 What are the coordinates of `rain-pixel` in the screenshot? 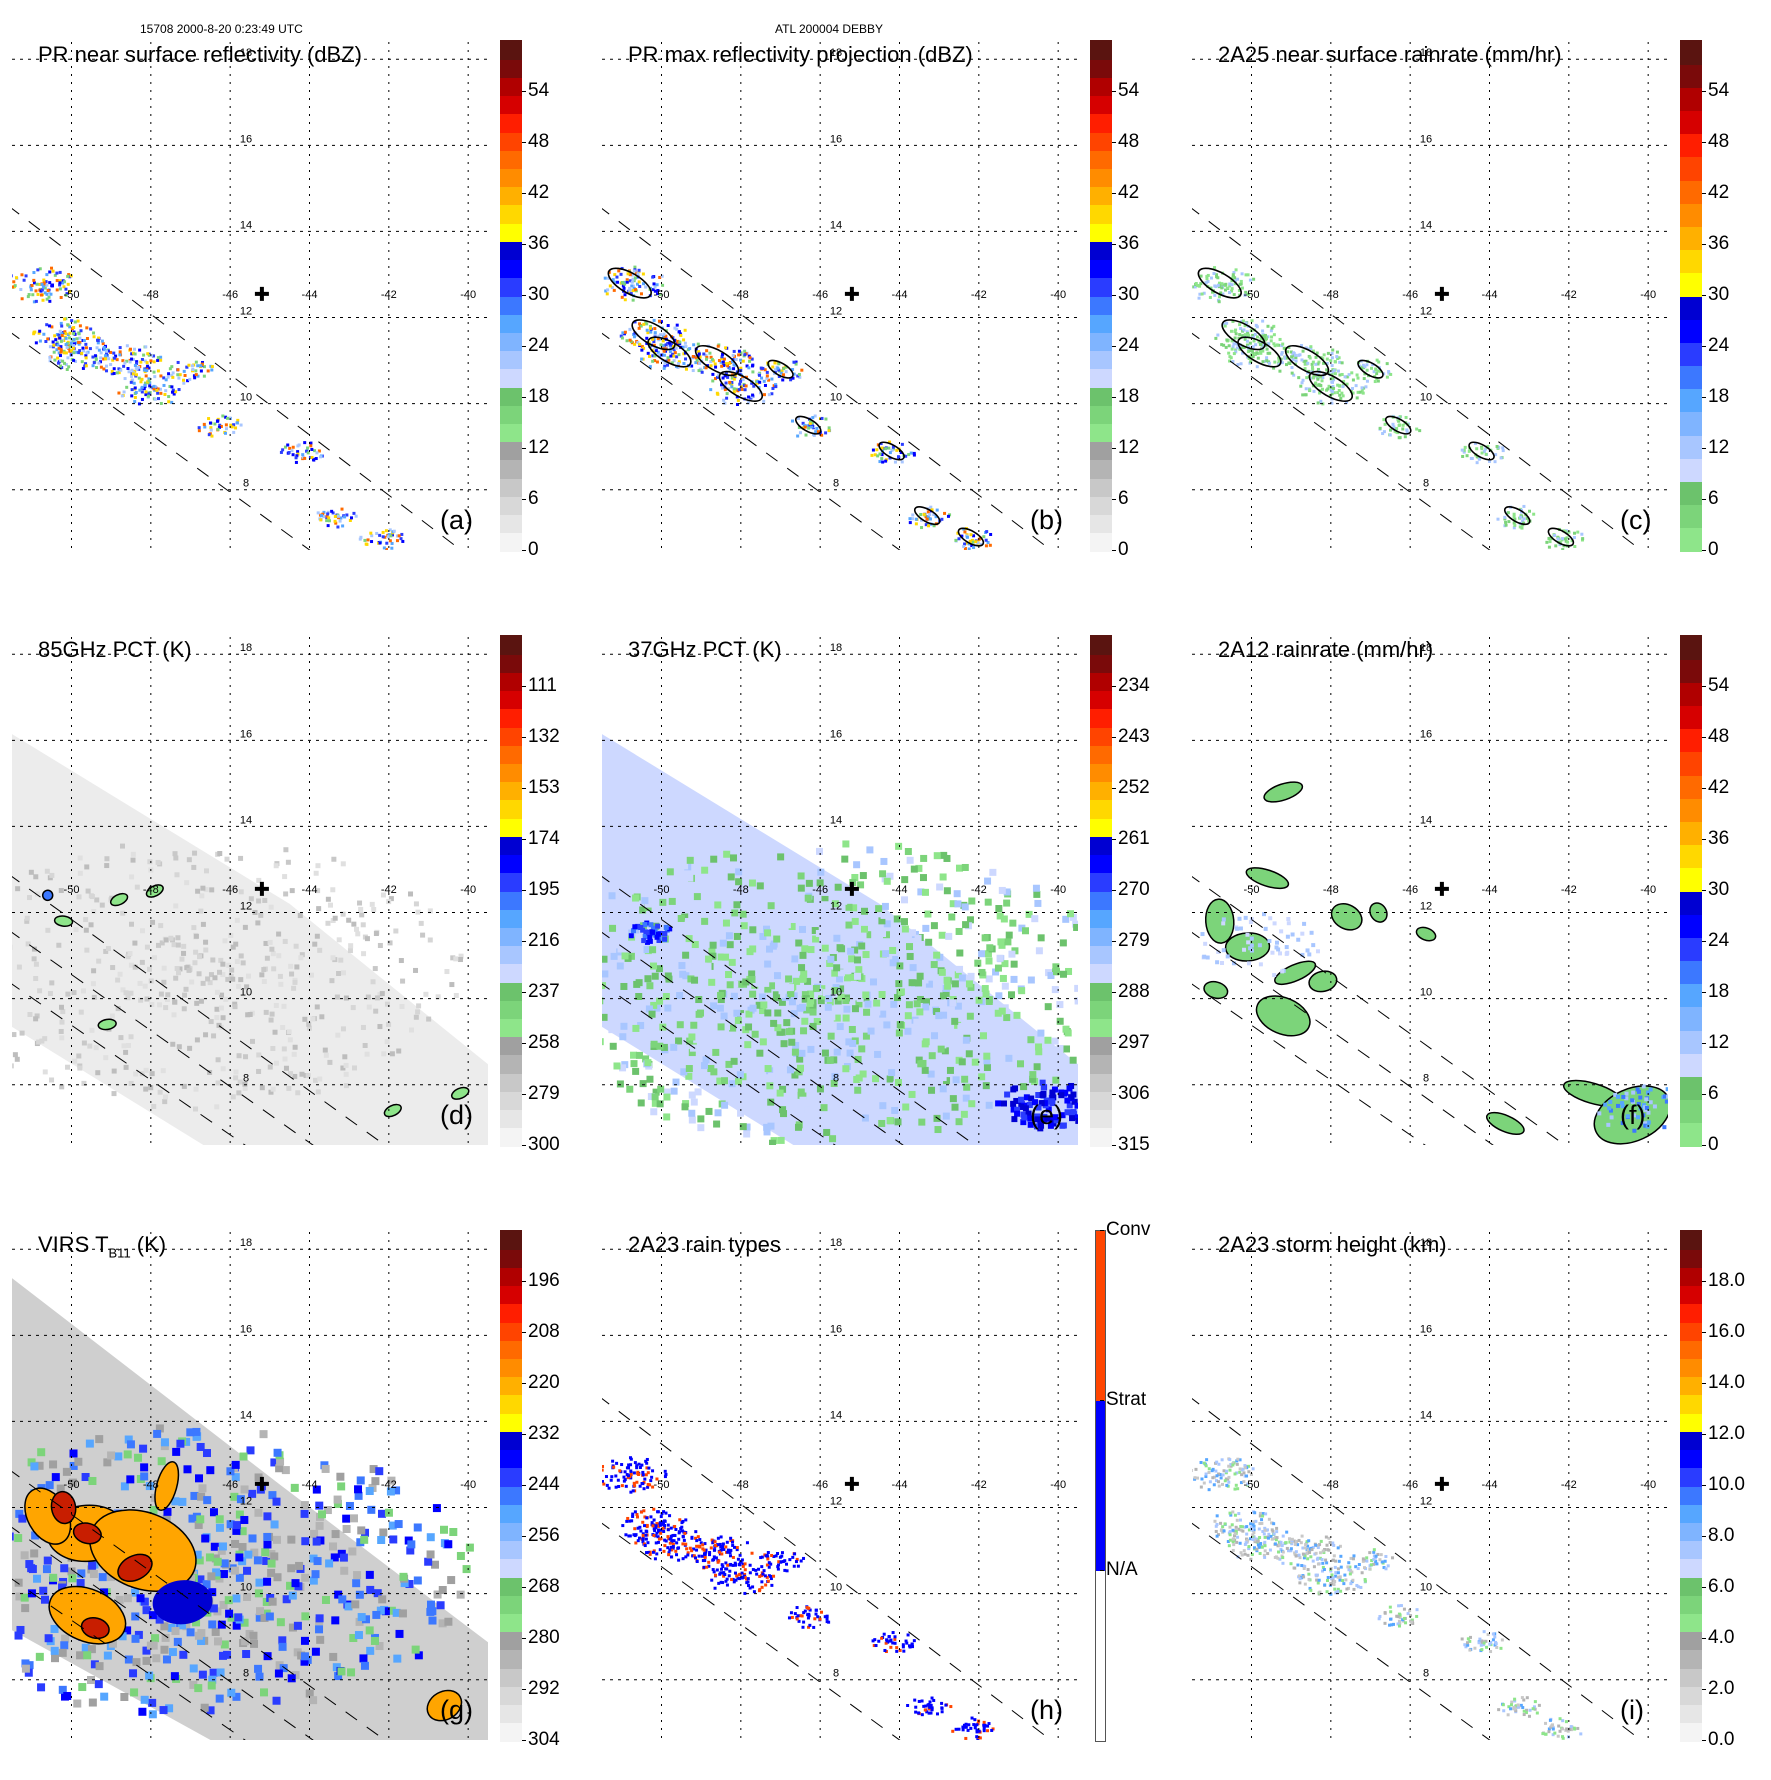 It's located at (1671, 1108).